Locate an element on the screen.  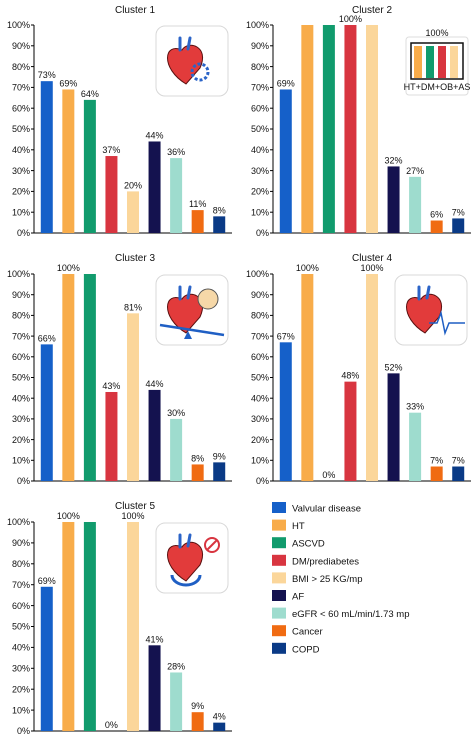
no-sign-slash is located at coordinates (212, 545).